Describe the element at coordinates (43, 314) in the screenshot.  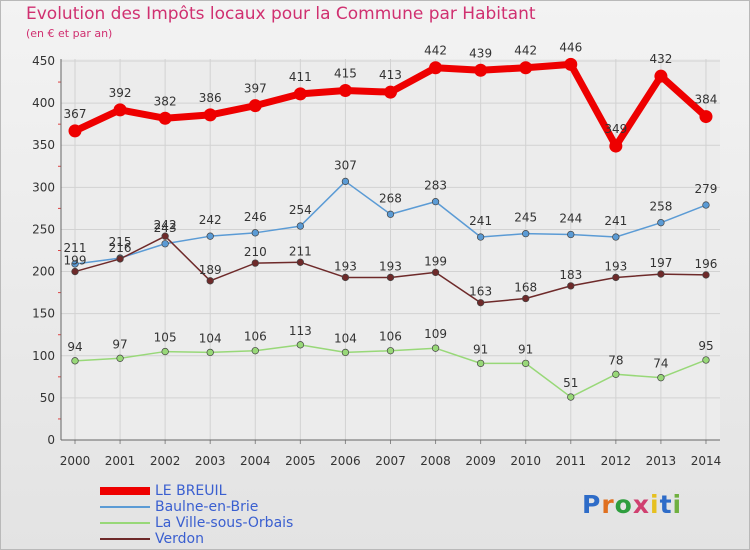
I see `y-tick-label: 150` at that location.